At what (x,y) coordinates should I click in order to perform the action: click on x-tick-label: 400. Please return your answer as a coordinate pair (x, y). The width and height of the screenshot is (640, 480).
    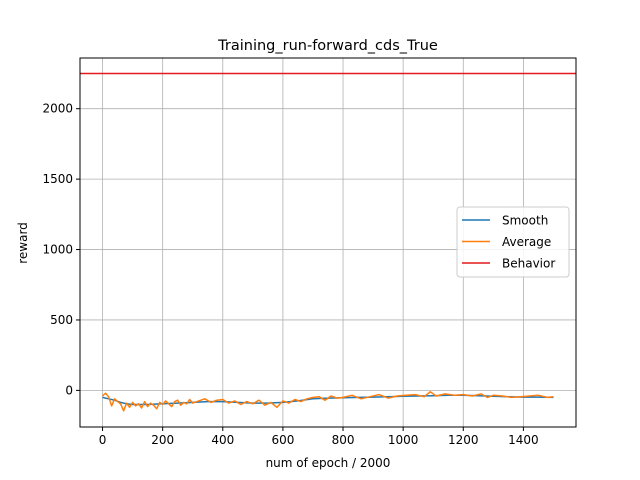
    Looking at the image, I should click on (222, 440).